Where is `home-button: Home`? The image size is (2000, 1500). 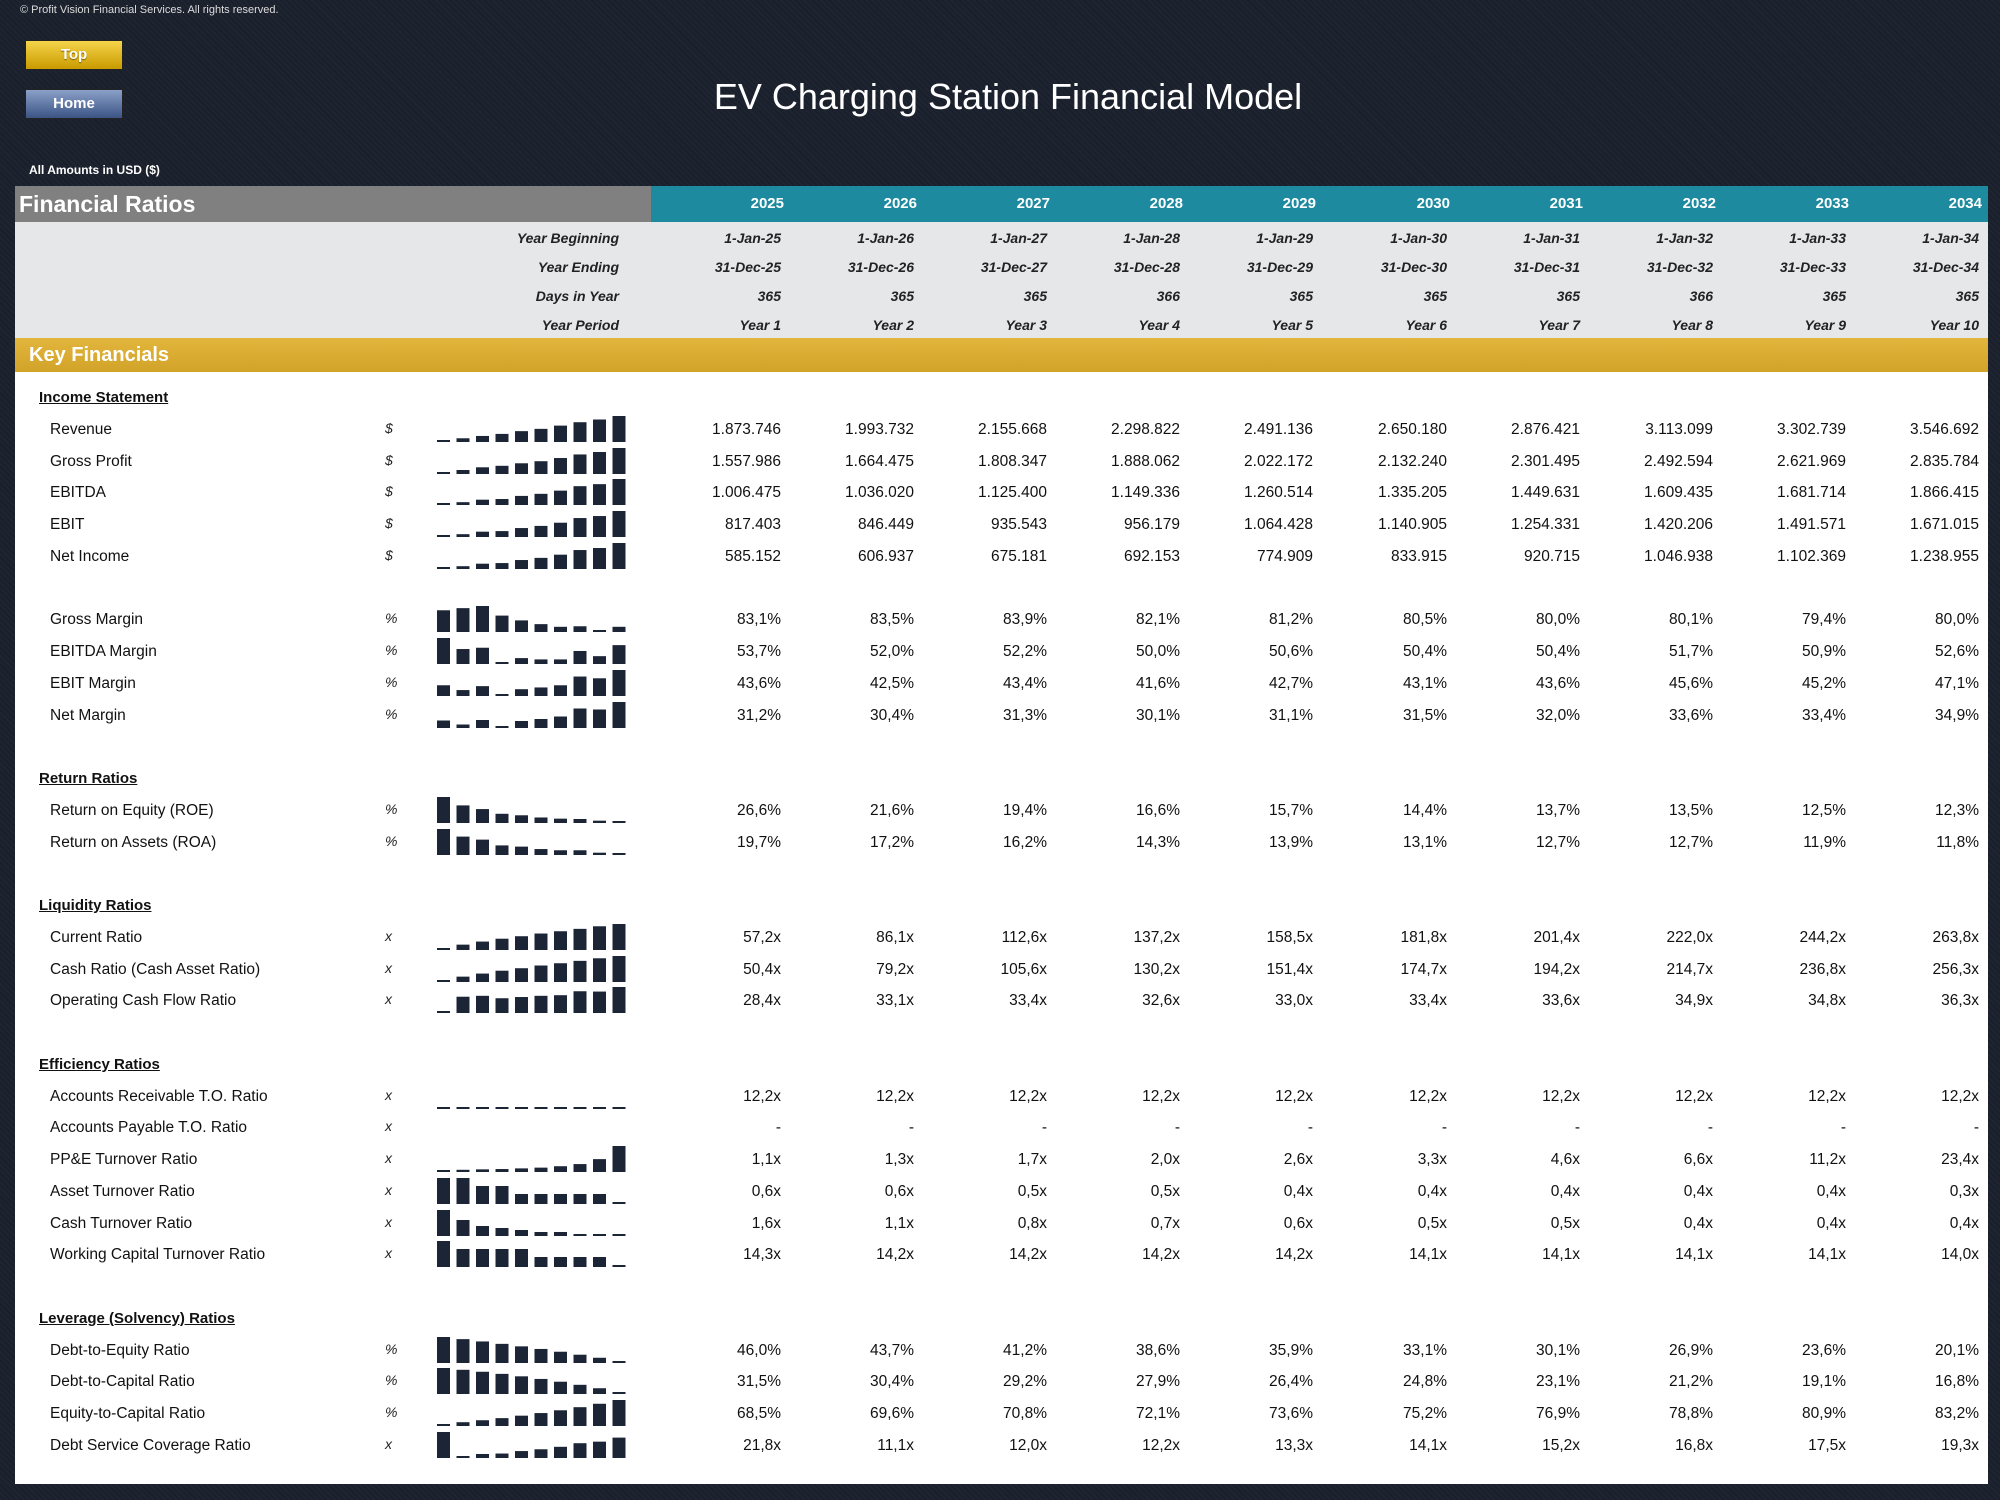
home-button: Home is located at coordinates (74, 104).